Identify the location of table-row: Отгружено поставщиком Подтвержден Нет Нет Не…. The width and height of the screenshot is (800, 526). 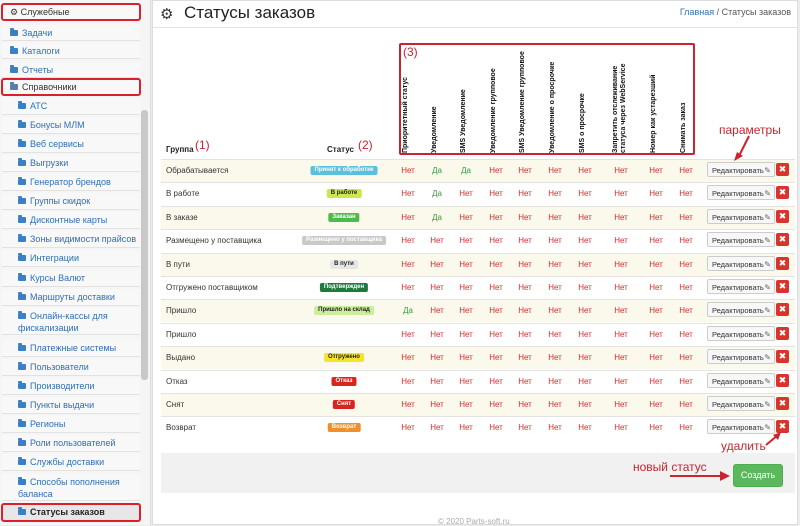
(478, 287).